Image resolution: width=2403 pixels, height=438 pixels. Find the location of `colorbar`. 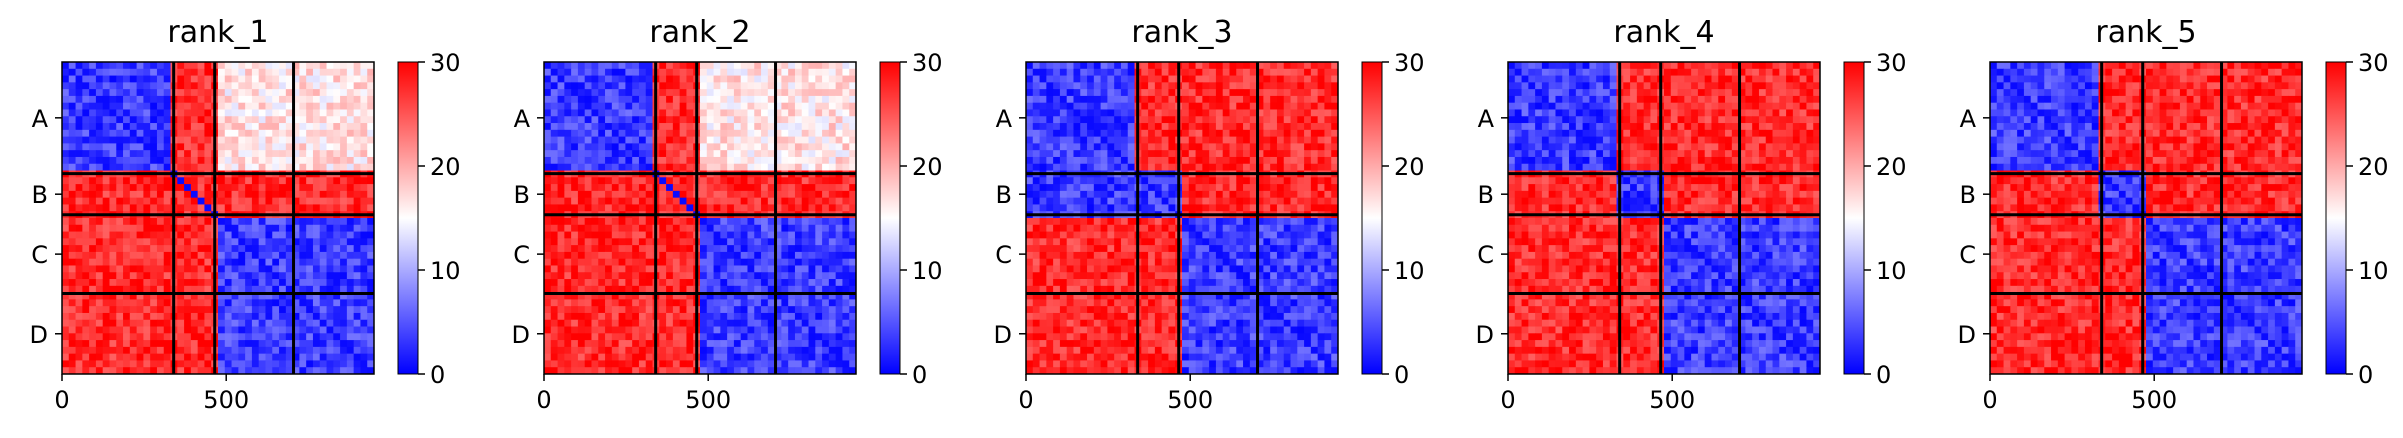

colorbar is located at coordinates (408, 218).